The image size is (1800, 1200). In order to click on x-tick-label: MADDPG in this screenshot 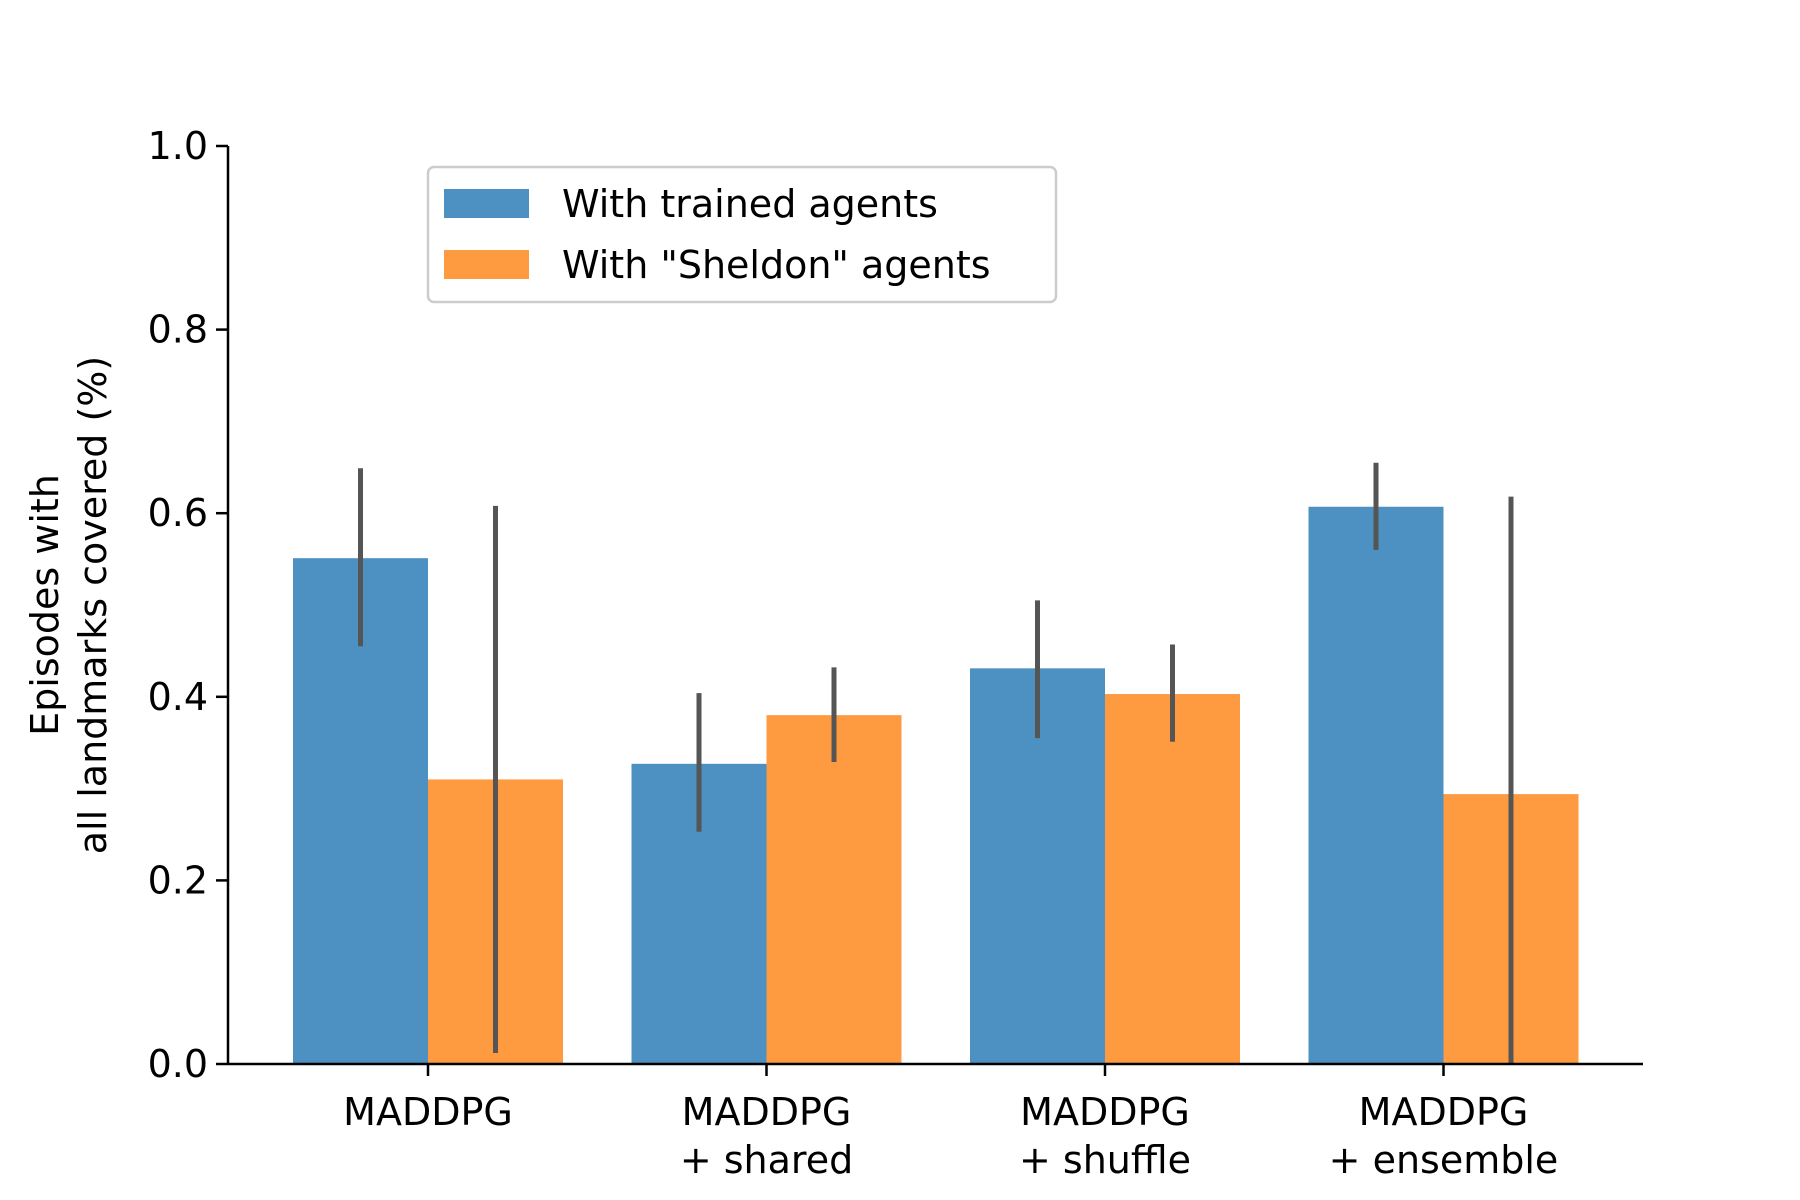, I will do `click(428, 1112)`.